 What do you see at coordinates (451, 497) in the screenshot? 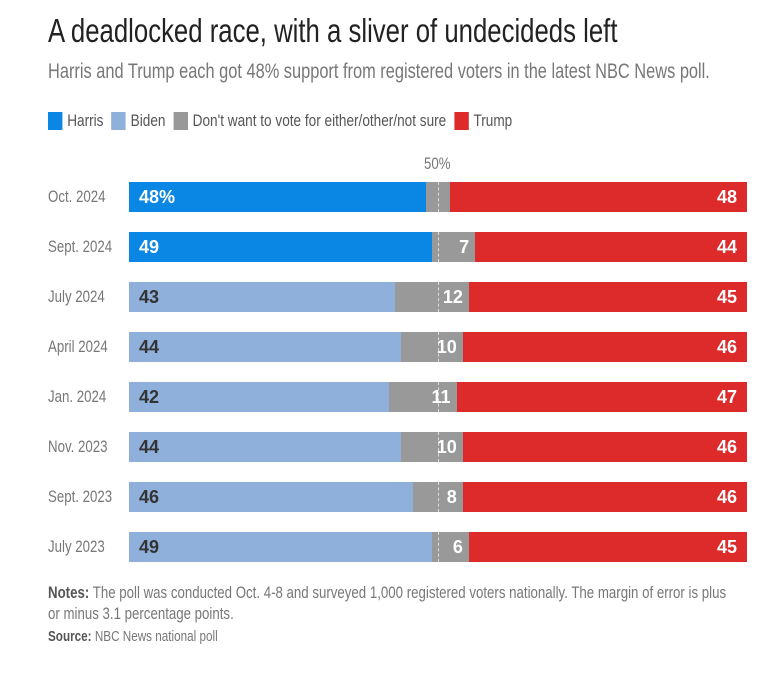
I see `data-label: 8` at bounding box center [451, 497].